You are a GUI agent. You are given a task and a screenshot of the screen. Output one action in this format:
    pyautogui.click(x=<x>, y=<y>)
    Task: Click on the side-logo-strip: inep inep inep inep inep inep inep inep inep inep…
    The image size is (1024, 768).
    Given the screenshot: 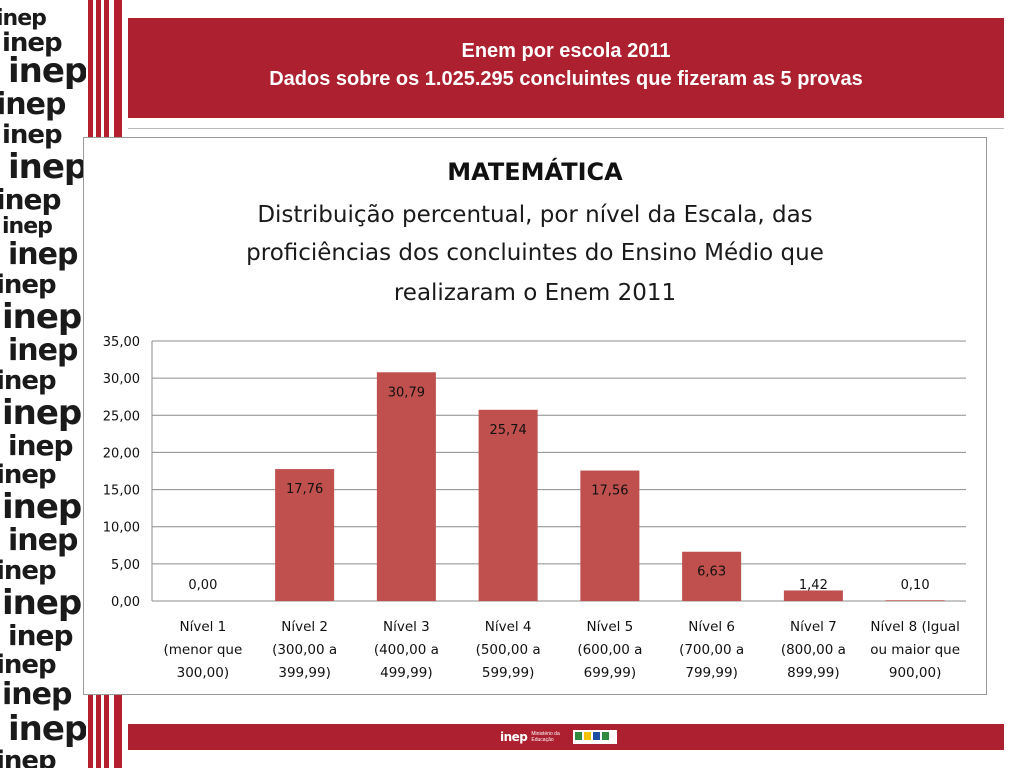 What is the action you would take?
    pyautogui.click(x=43, y=384)
    